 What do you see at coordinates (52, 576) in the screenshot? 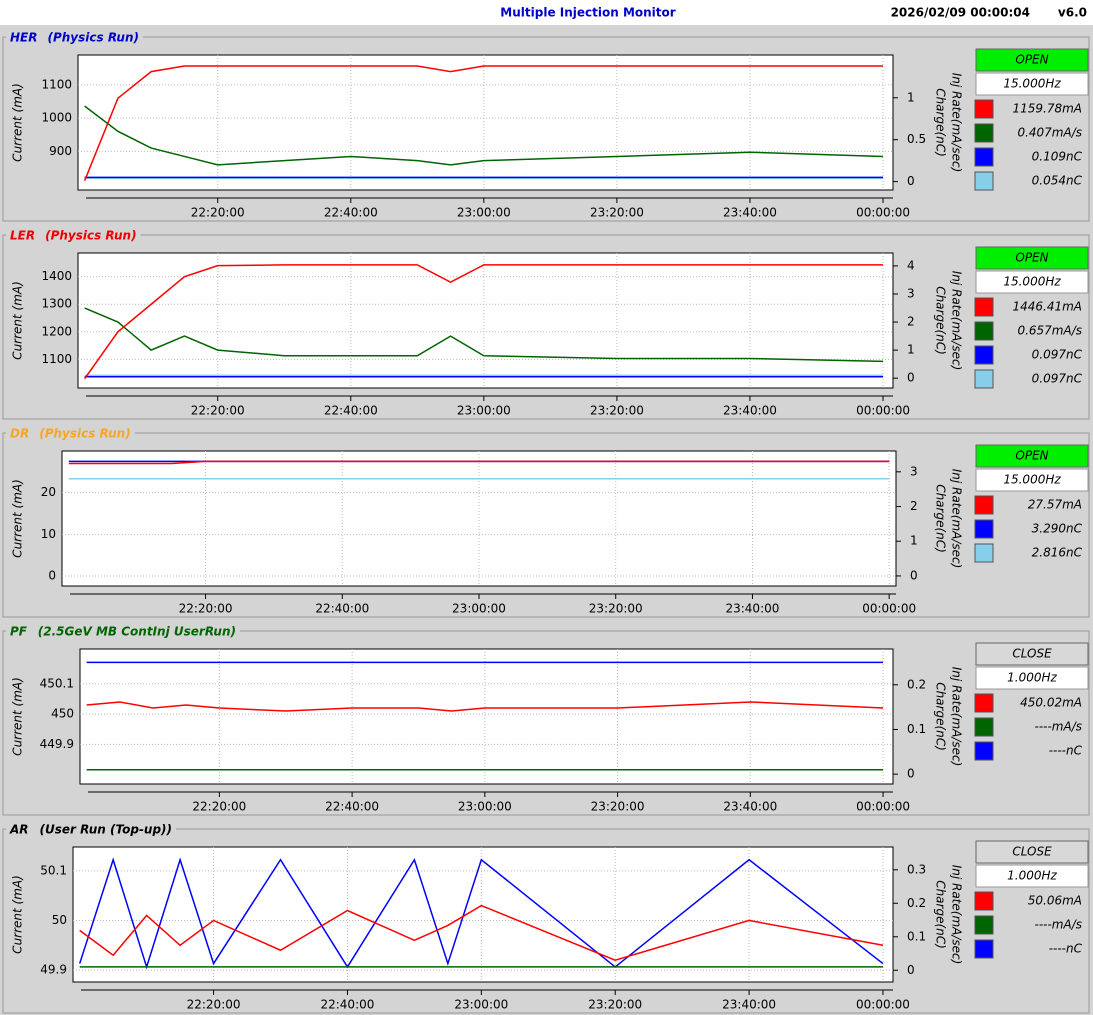
I see `y-tick-label: 0` at bounding box center [52, 576].